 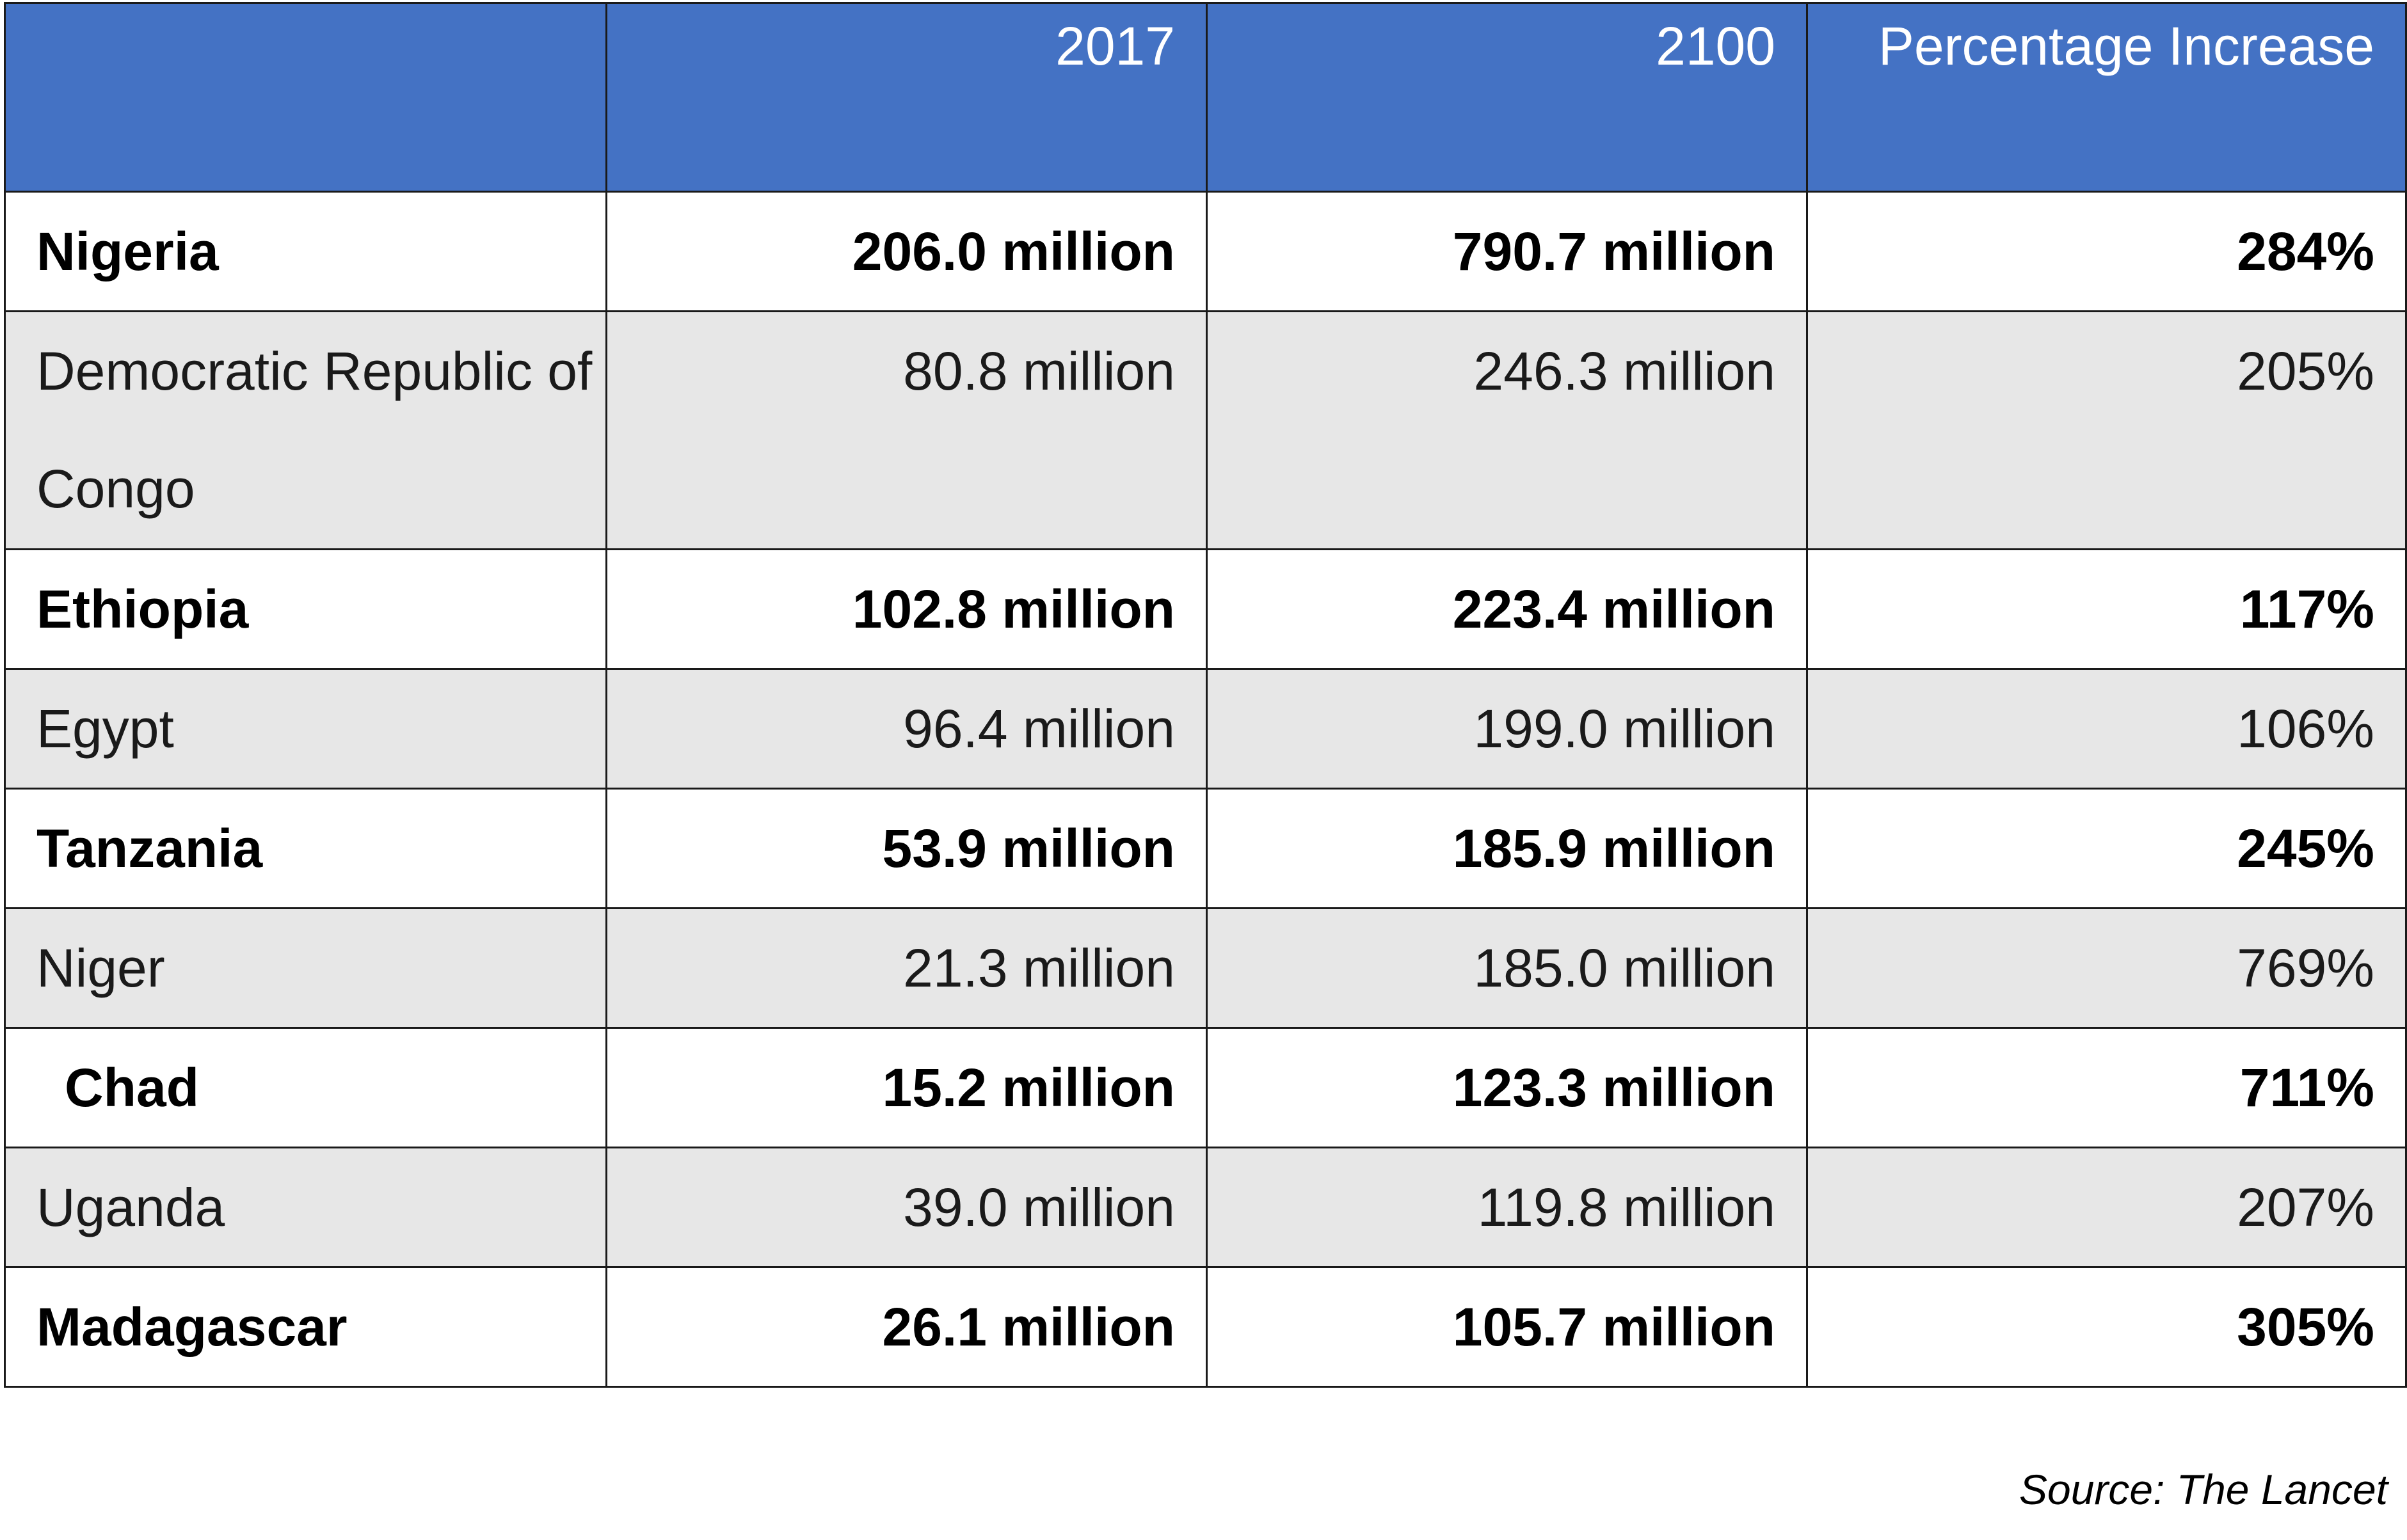 I want to click on table-row: Tanzania 53.9 million 185.9 million 245%, so click(x=1205, y=848).